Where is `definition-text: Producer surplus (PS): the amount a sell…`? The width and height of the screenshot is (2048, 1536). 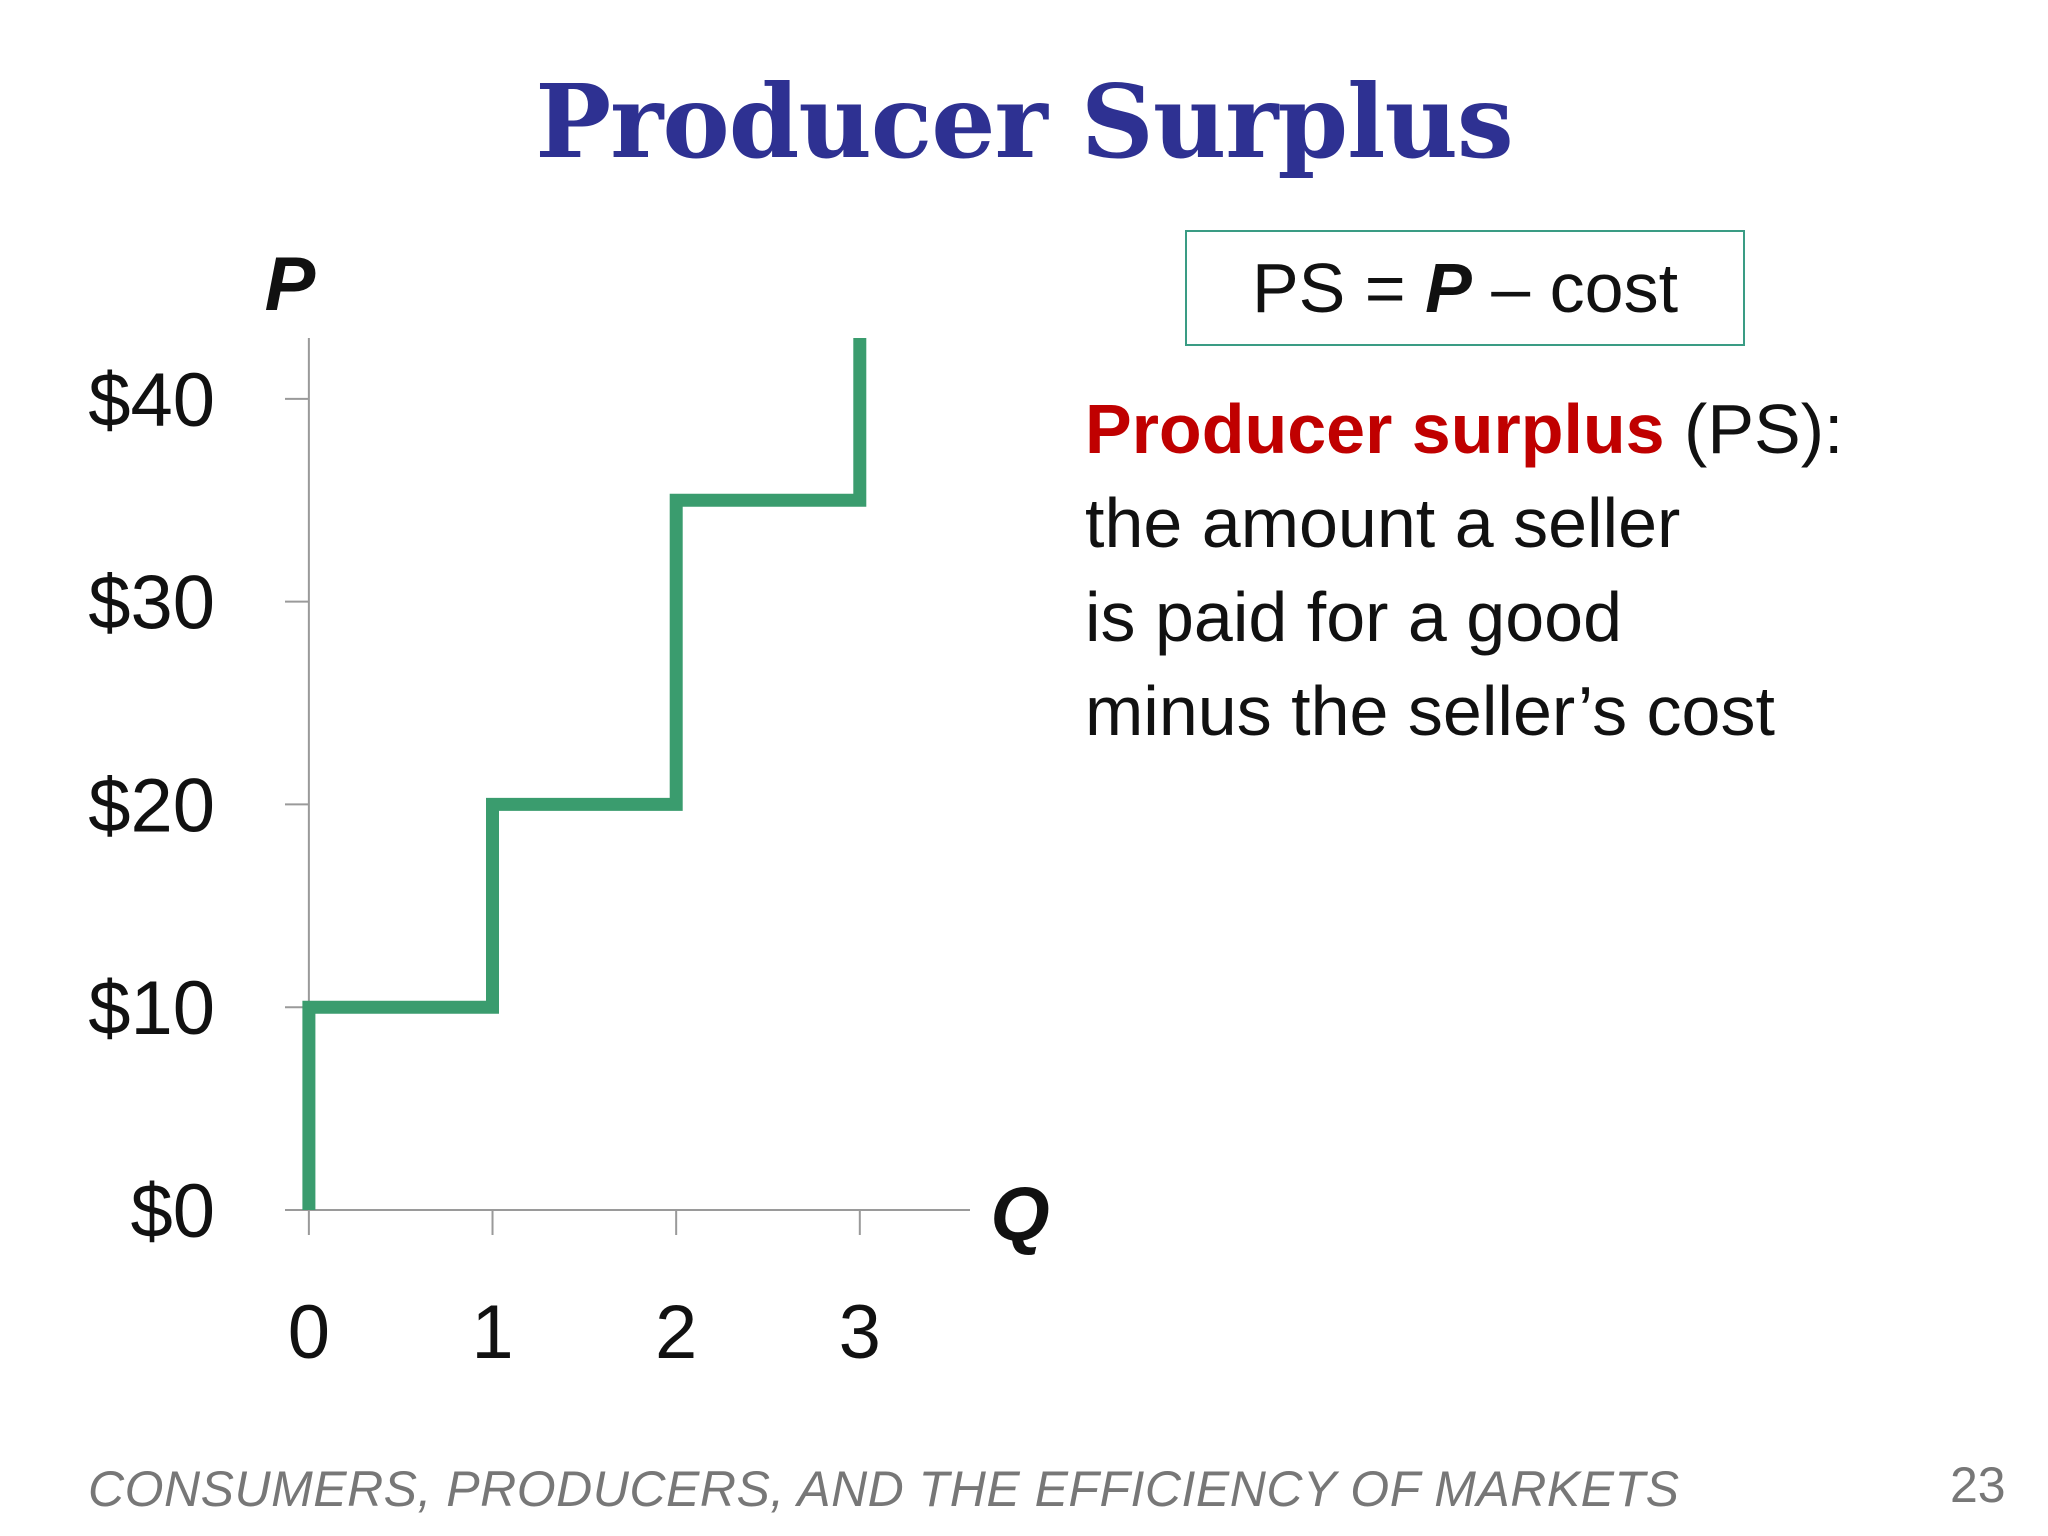 definition-text: Producer surplus (PS): the amount a sell… is located at coordinates (1535, 570).